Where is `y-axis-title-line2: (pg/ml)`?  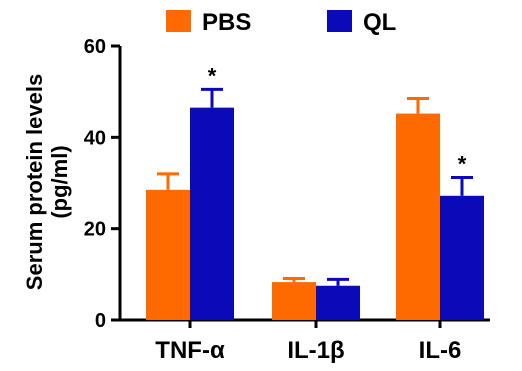
y-axis-title-line2: (pg/ml) is located at coordinates (59, 181).